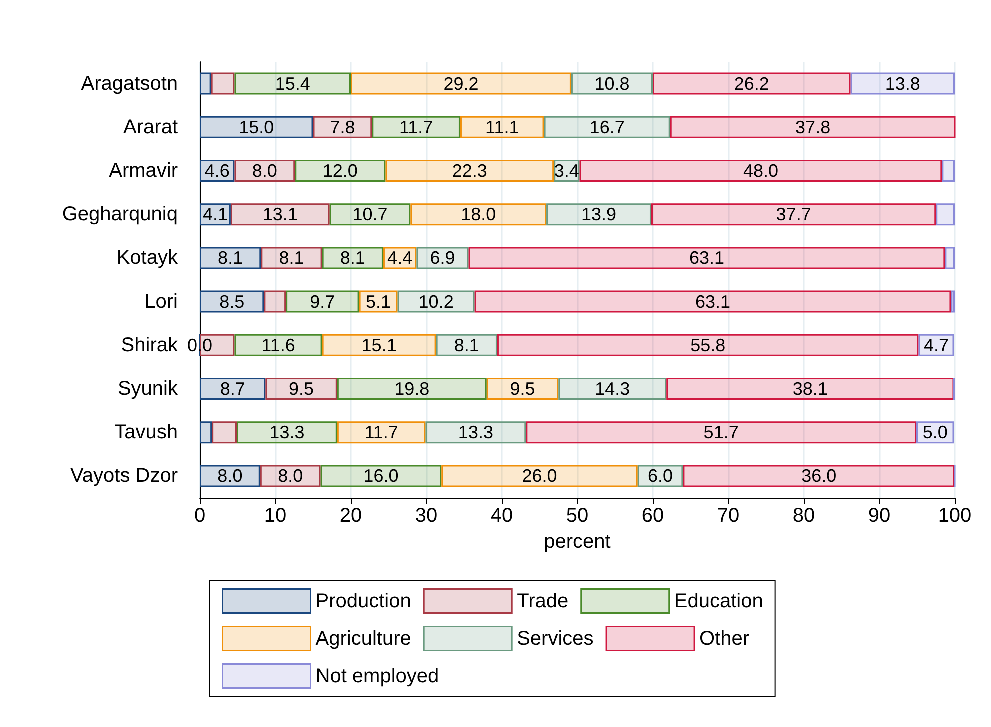  I want to click on legend-label: Production, so click(364, 601).